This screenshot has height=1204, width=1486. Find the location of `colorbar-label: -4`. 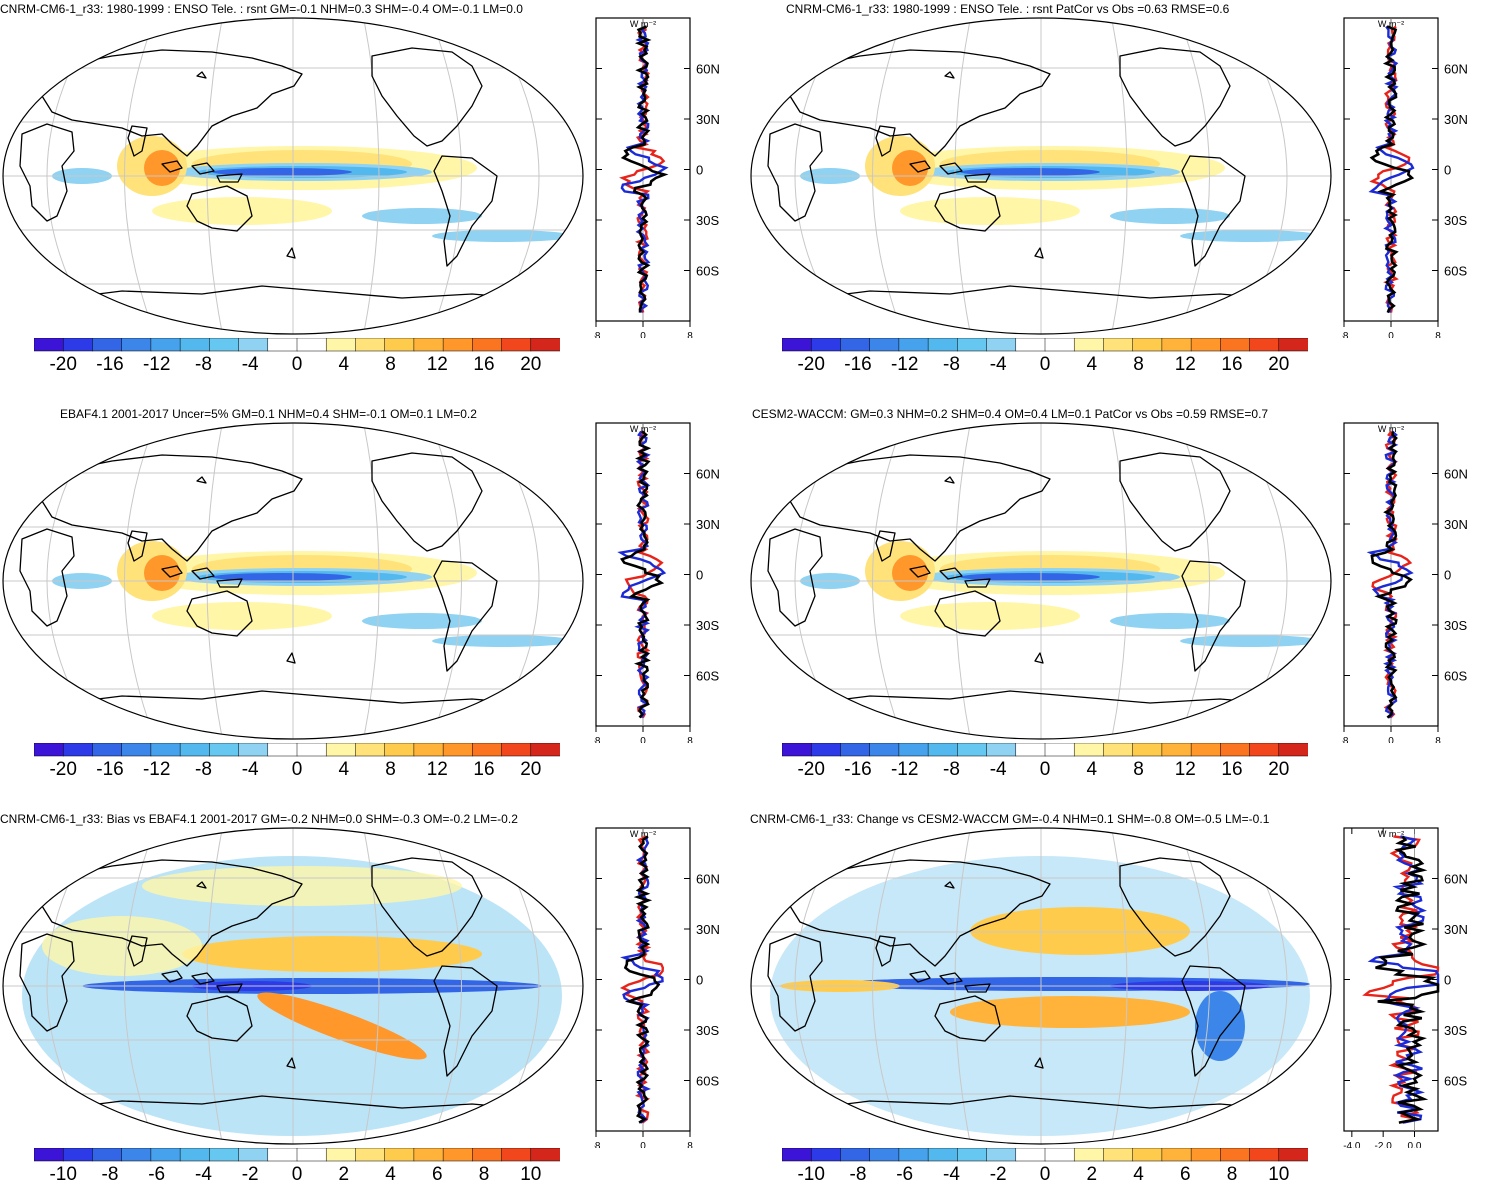

colorbar-label: -4 is located at coordinates (203, 1174).